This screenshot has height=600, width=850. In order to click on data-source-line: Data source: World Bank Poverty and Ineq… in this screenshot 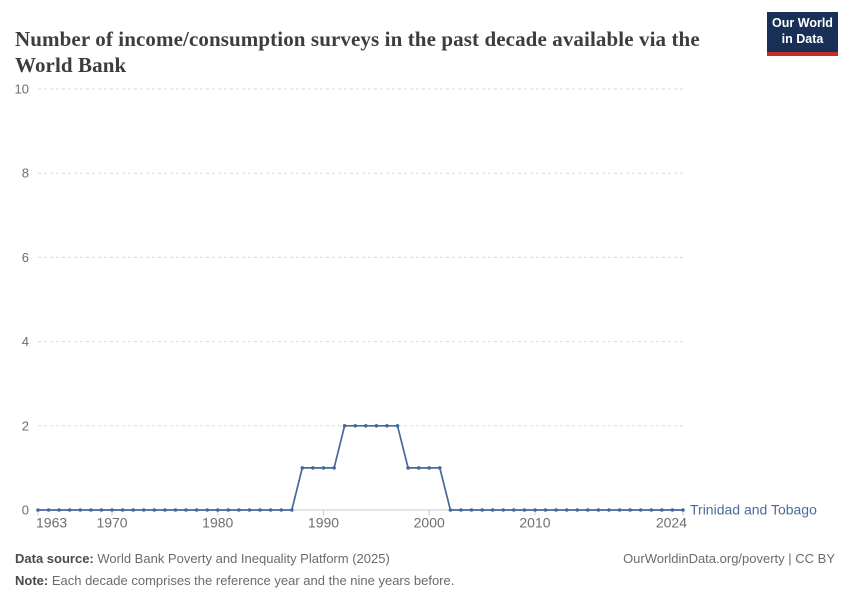, I will do `click(234, 559)`.